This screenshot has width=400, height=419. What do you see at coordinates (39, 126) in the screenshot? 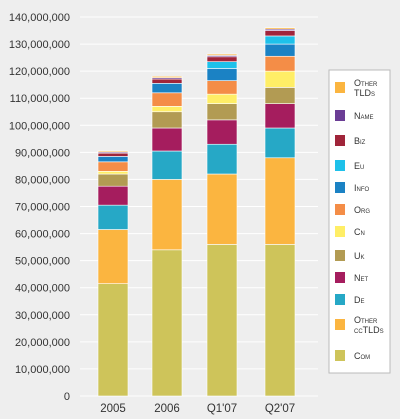
I see `y-tick-label: 100,000,000` at bounding box center [39, 126].